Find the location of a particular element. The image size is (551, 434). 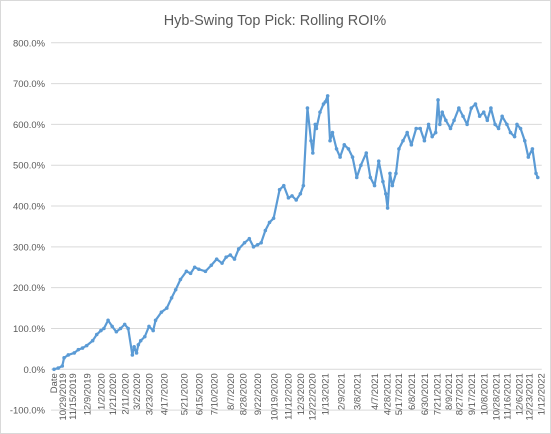

x-tick-label: 6/30/2021 is located at coordinates (425, 394).